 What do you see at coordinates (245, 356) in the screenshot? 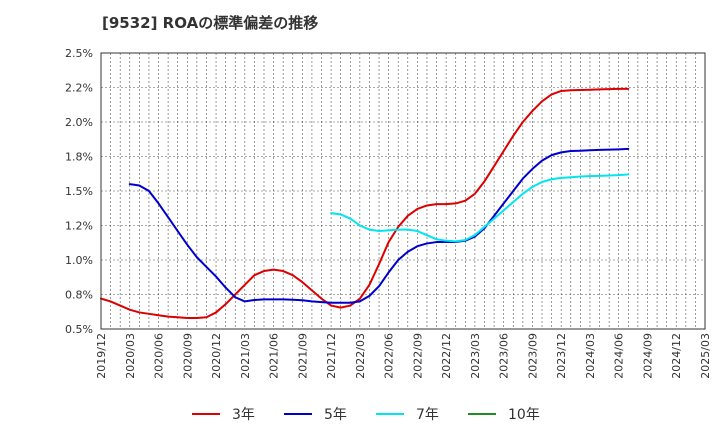
I see `x-tick-label: 2021/03` at bounding box center [245, 356].